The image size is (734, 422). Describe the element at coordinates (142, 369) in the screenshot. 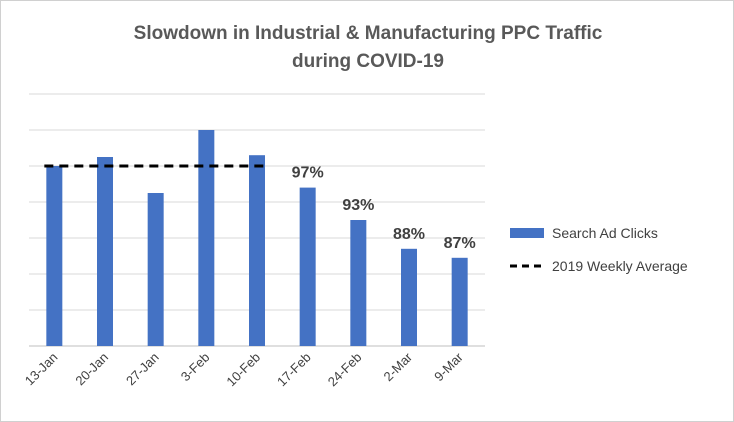

I see `x-tick-label: 27-Jan` at that location.